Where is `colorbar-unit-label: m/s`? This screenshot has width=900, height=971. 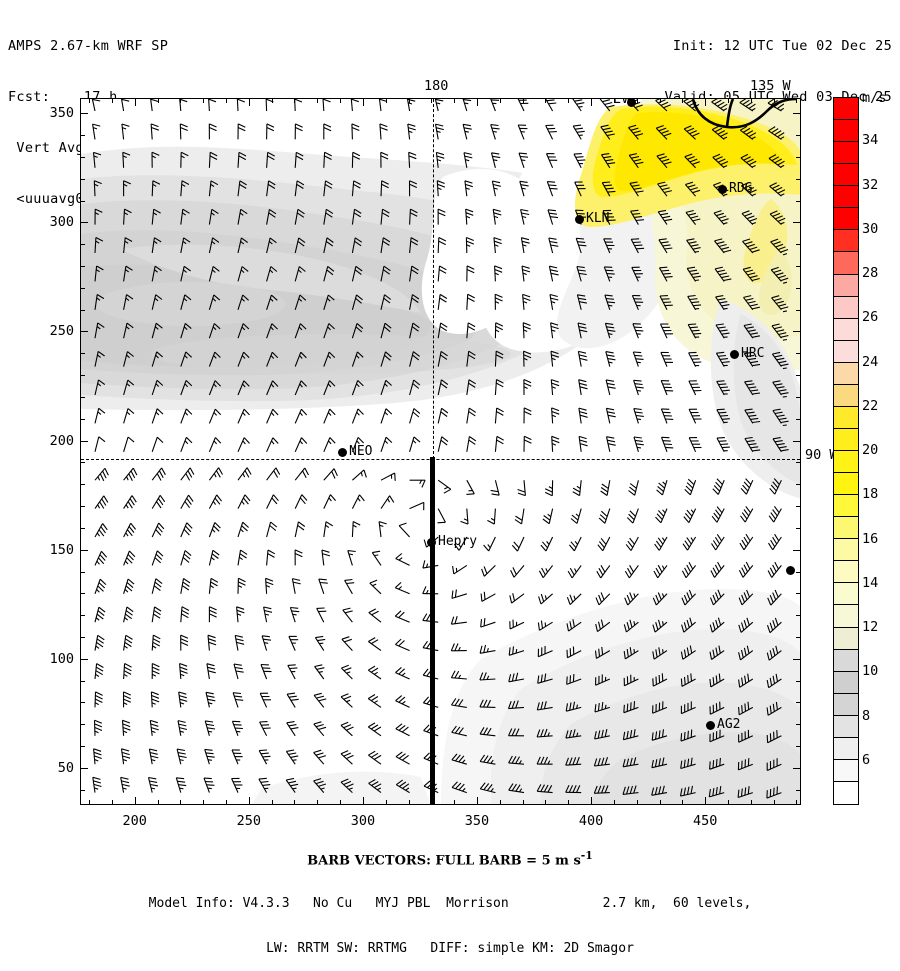
colorbar-unit-label: m/s is located at coordinates (874, 98).